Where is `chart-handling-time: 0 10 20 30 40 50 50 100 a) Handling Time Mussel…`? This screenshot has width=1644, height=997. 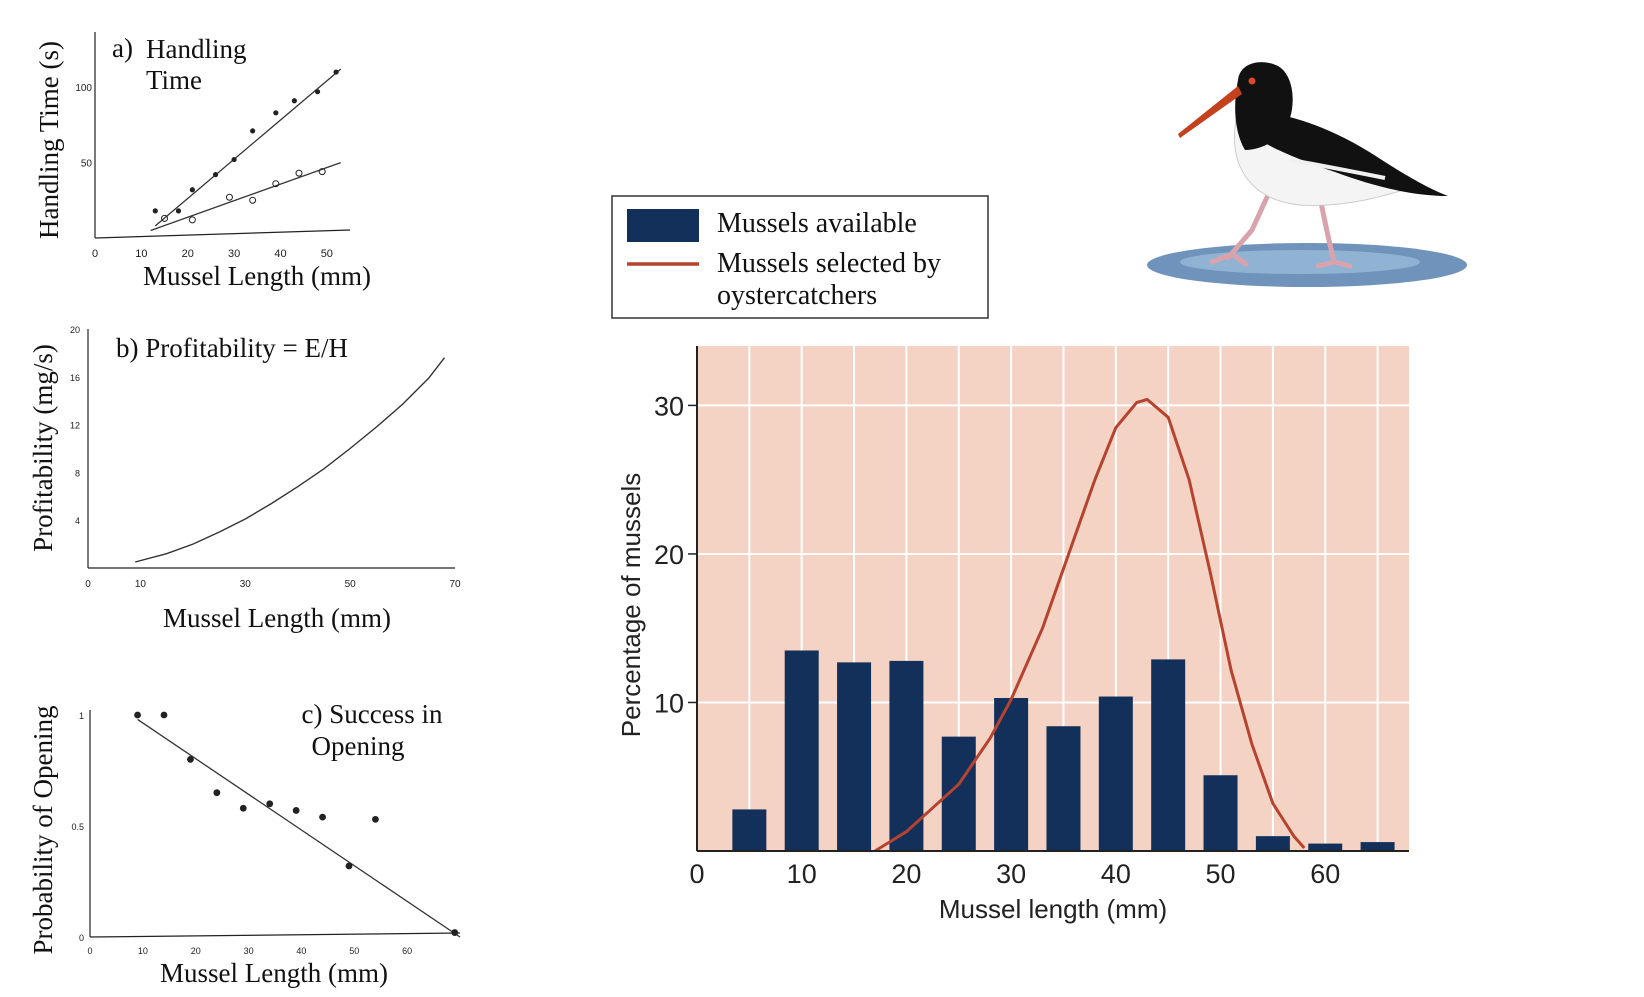 chart-handling-time: 0 10 20 30 40 50 50 100 a) Handling Time Mussel… is located at coordinates (202, 161).